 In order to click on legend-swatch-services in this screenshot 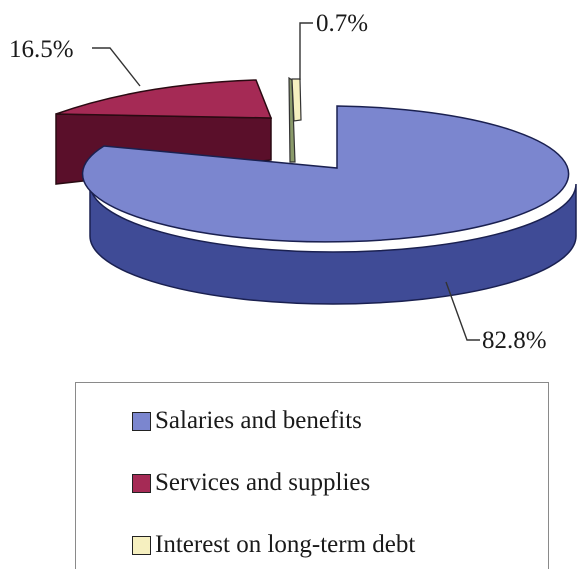, I will do `click(141, 483)`.